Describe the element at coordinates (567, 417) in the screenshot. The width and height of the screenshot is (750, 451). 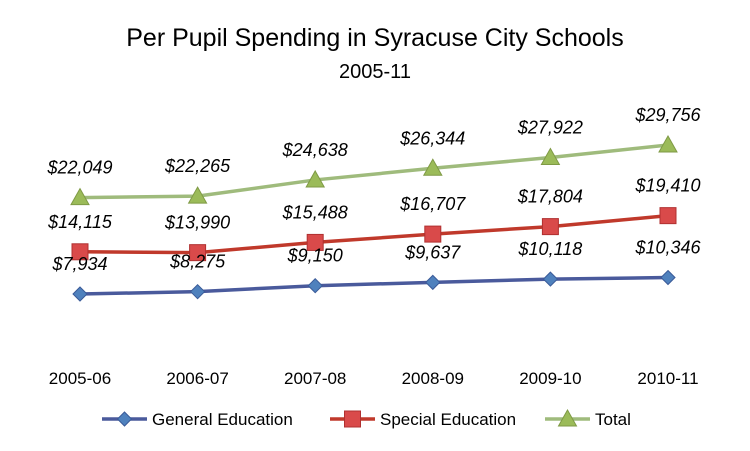
I see `legend-total-marker` at that location.